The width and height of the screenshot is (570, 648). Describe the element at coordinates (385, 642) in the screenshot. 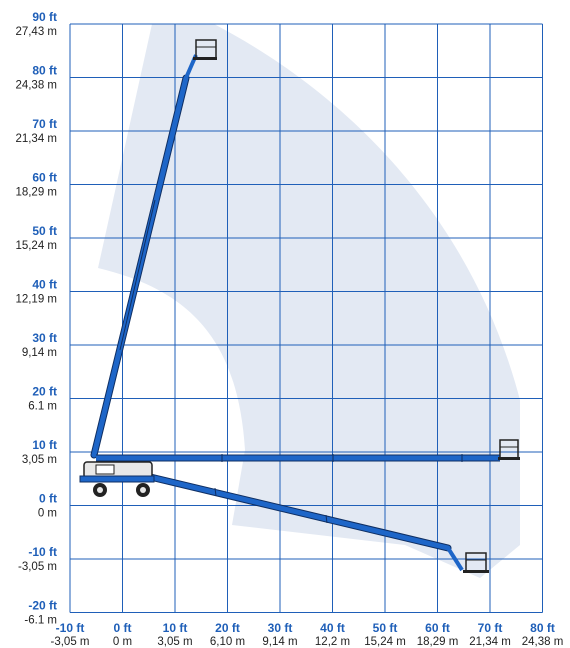

I see `x-tick-label-m: 15,24 m` at that location.